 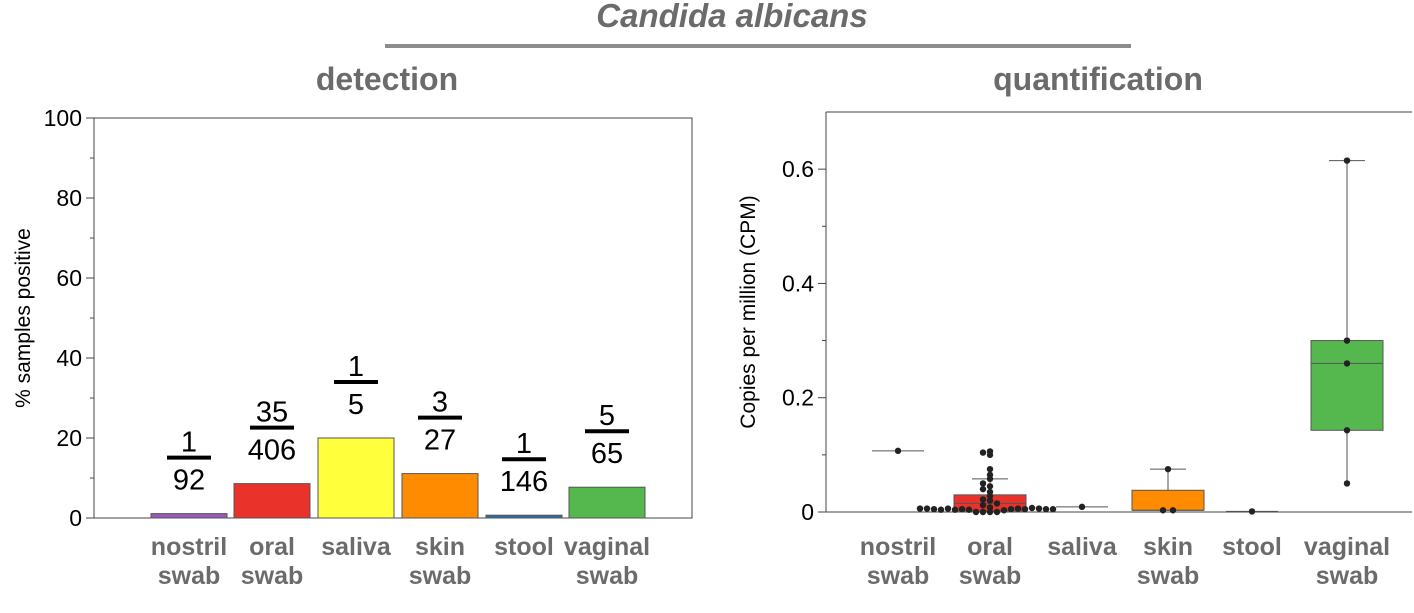 What do you see at coordinates (440, 441) in the screenshot?
I see `bar-fraction-denominator: 27` at bounding box center [440, 441].